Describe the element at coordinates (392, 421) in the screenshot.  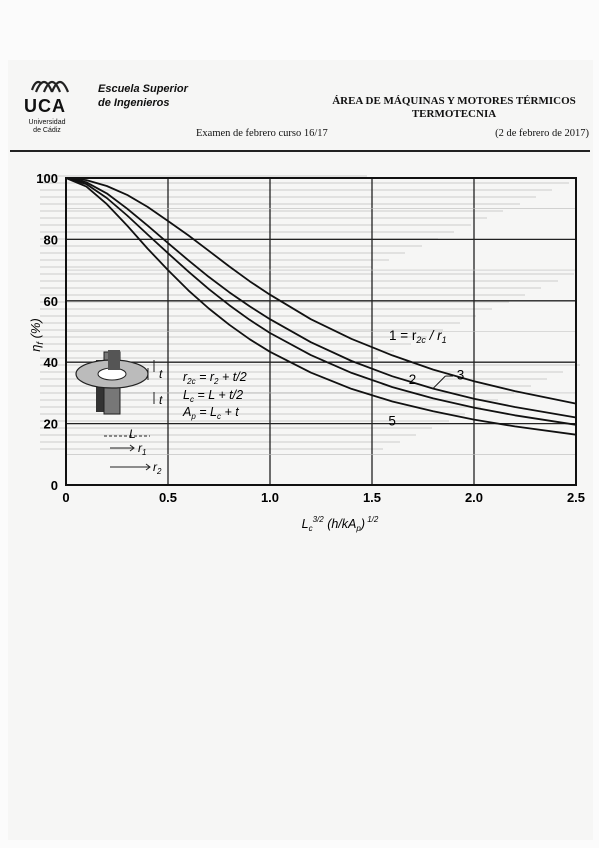
I see `curve-label-5: 5` at that location.